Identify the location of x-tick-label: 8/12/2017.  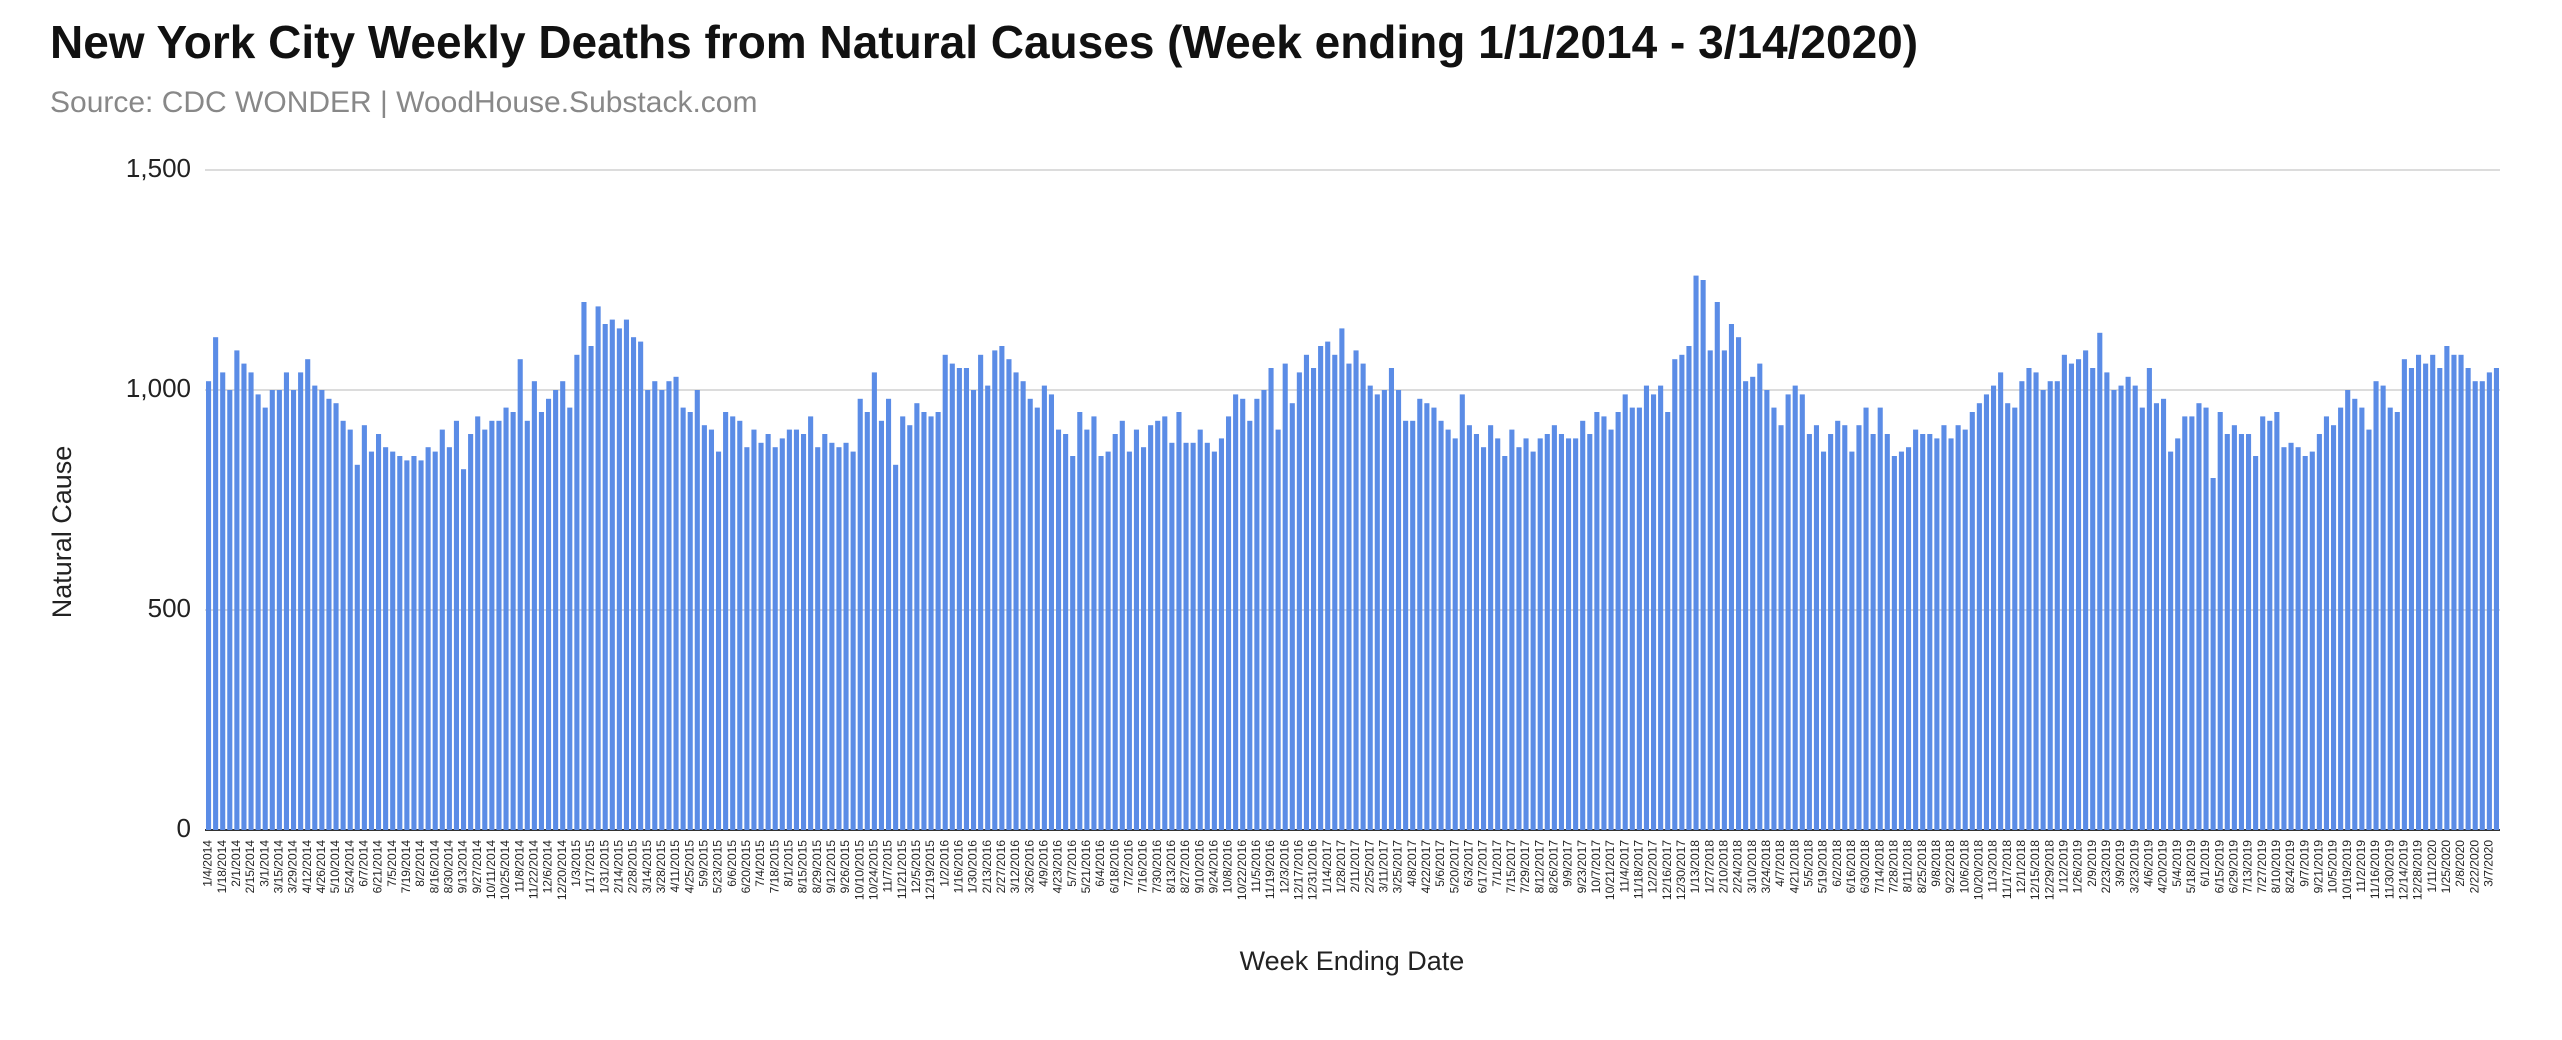
(1539, 867).